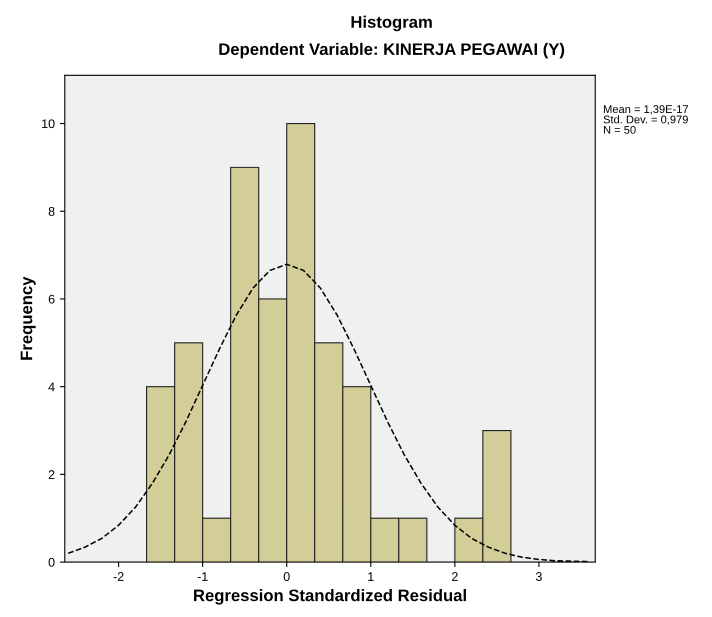 This screenshot has width=712, height=617. Describe the element at coordinates (51, 387) in the screenshot. I see `y-tick-label: 4` at that location.